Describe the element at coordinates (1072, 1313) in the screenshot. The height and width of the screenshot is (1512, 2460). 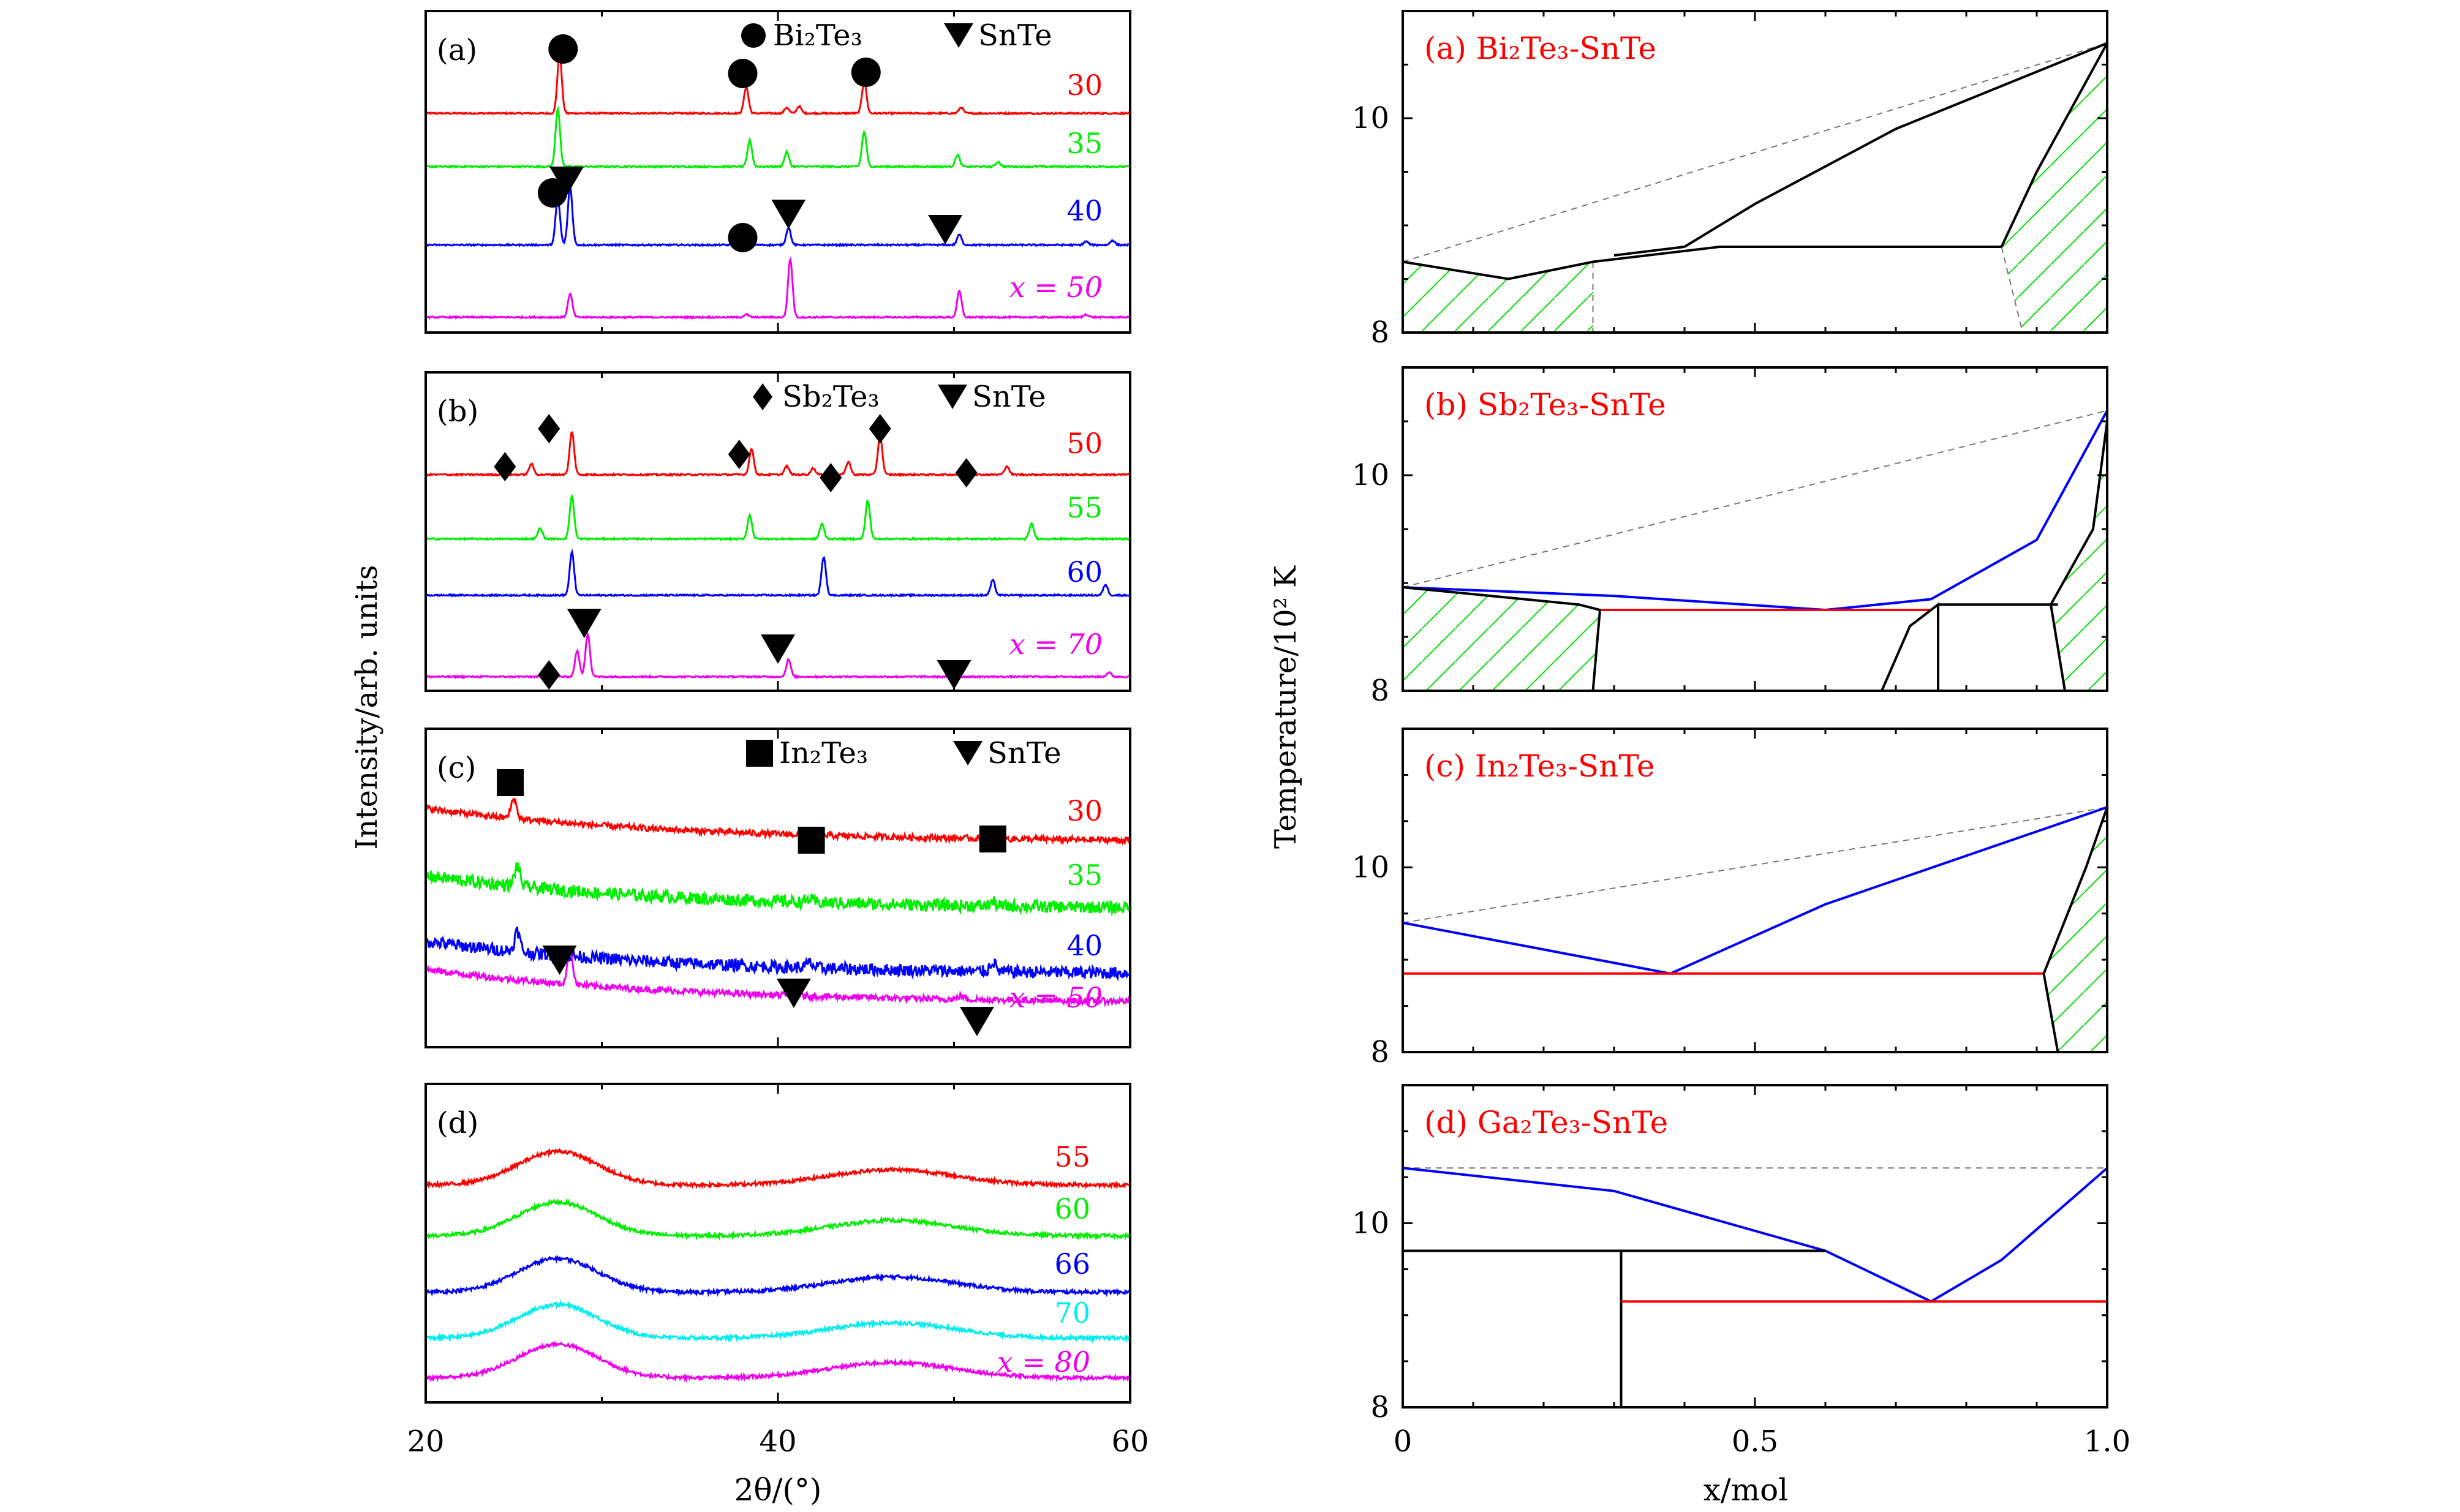
I see `xrd-series-label-4: 70` at that location.